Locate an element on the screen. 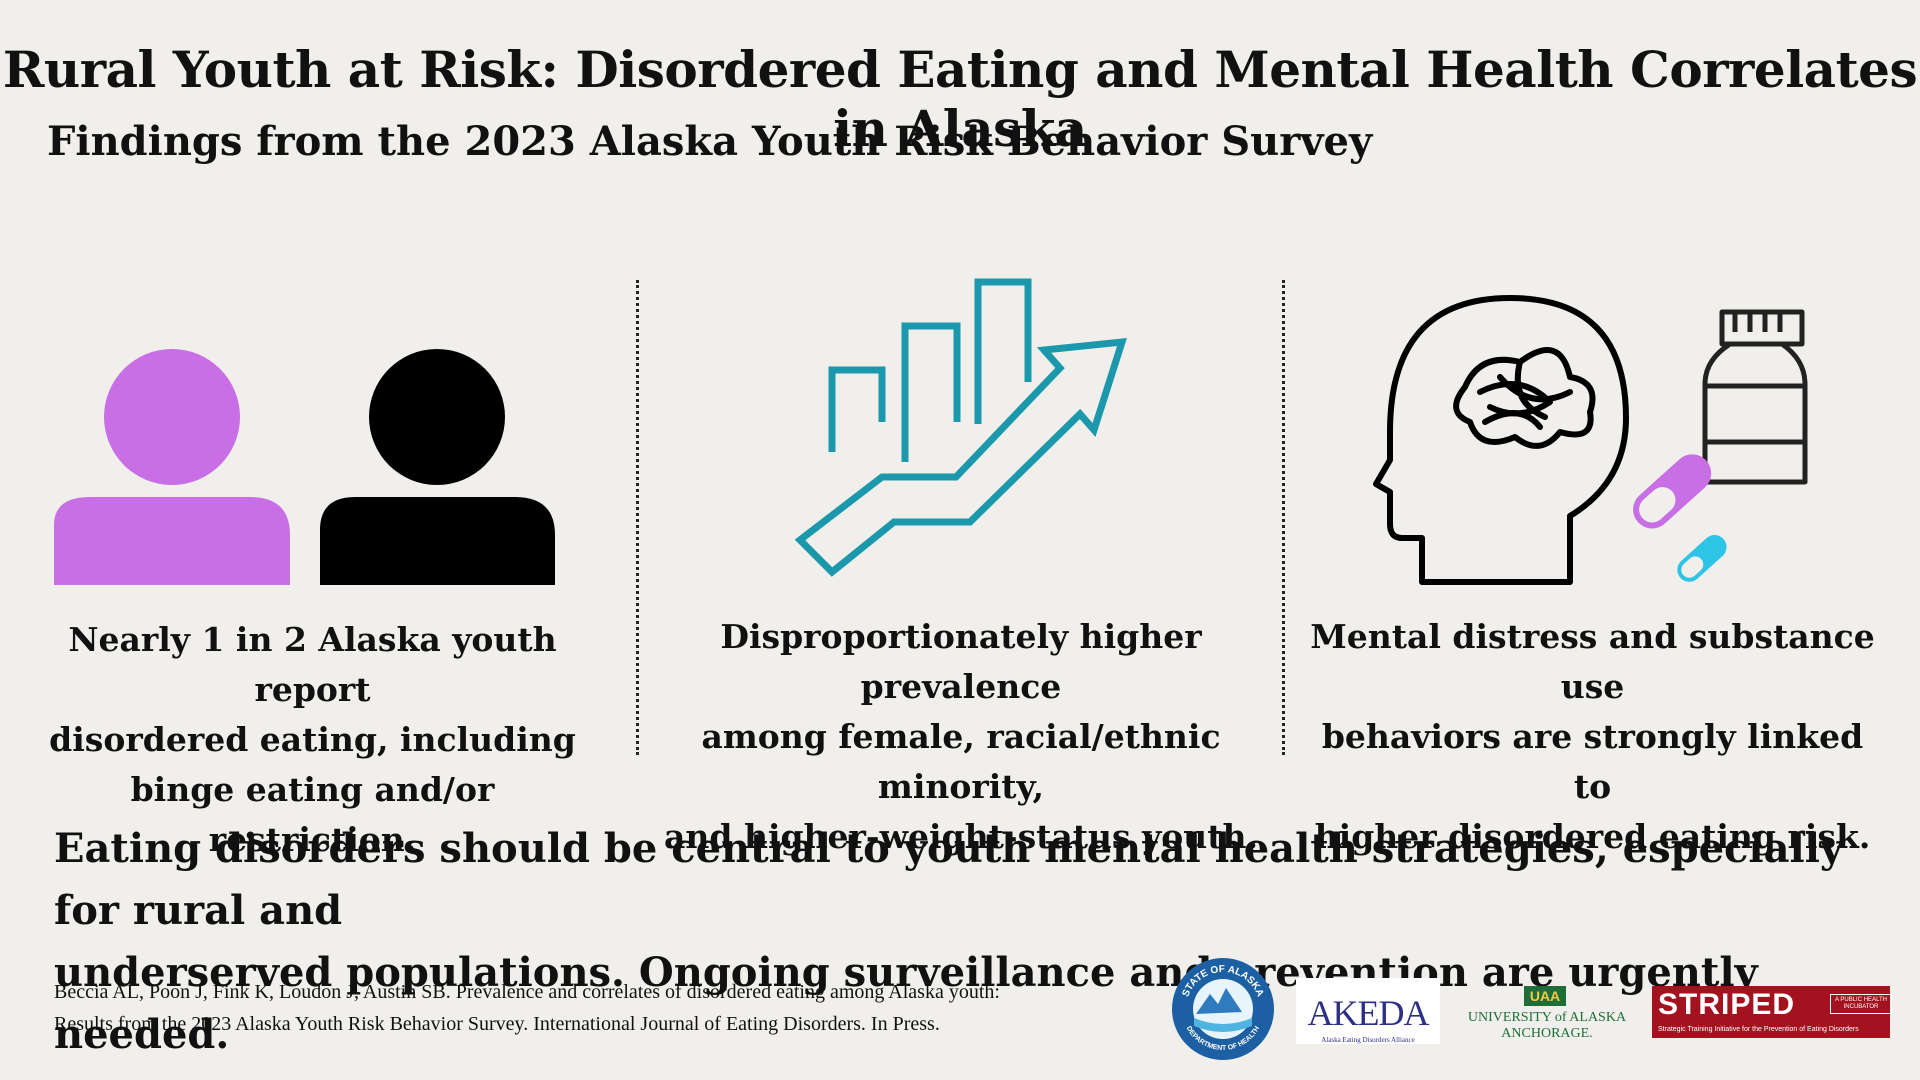 This screenshot has height=1080, width=1920. akeda-logo-name: AKEDA is located at coordinates (1368, 1013).